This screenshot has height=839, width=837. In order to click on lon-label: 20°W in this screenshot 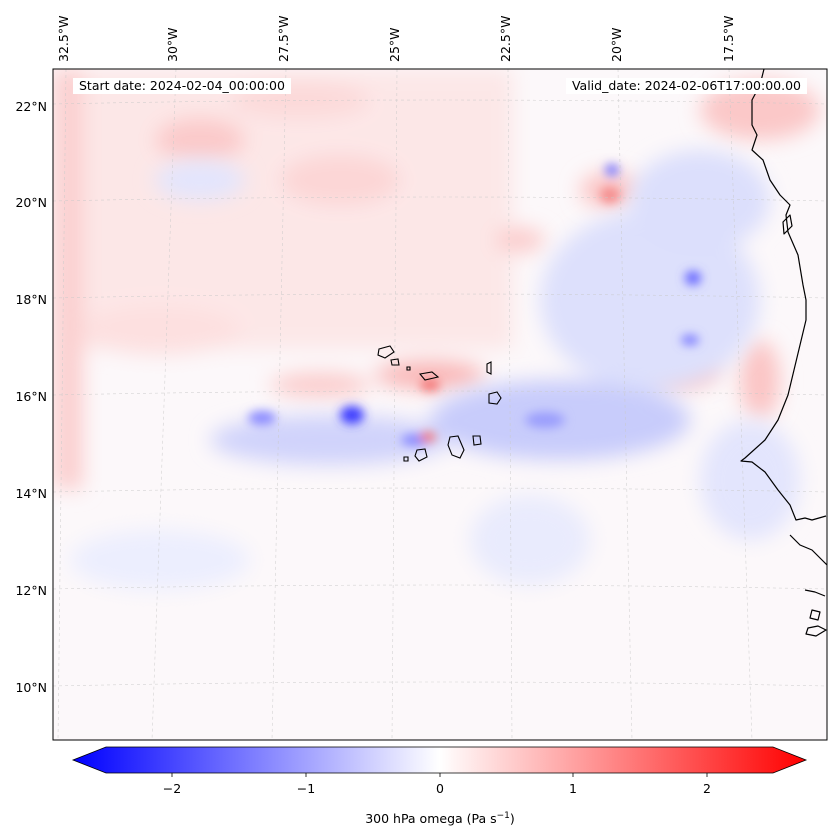, I will do `click(616, 44)`.